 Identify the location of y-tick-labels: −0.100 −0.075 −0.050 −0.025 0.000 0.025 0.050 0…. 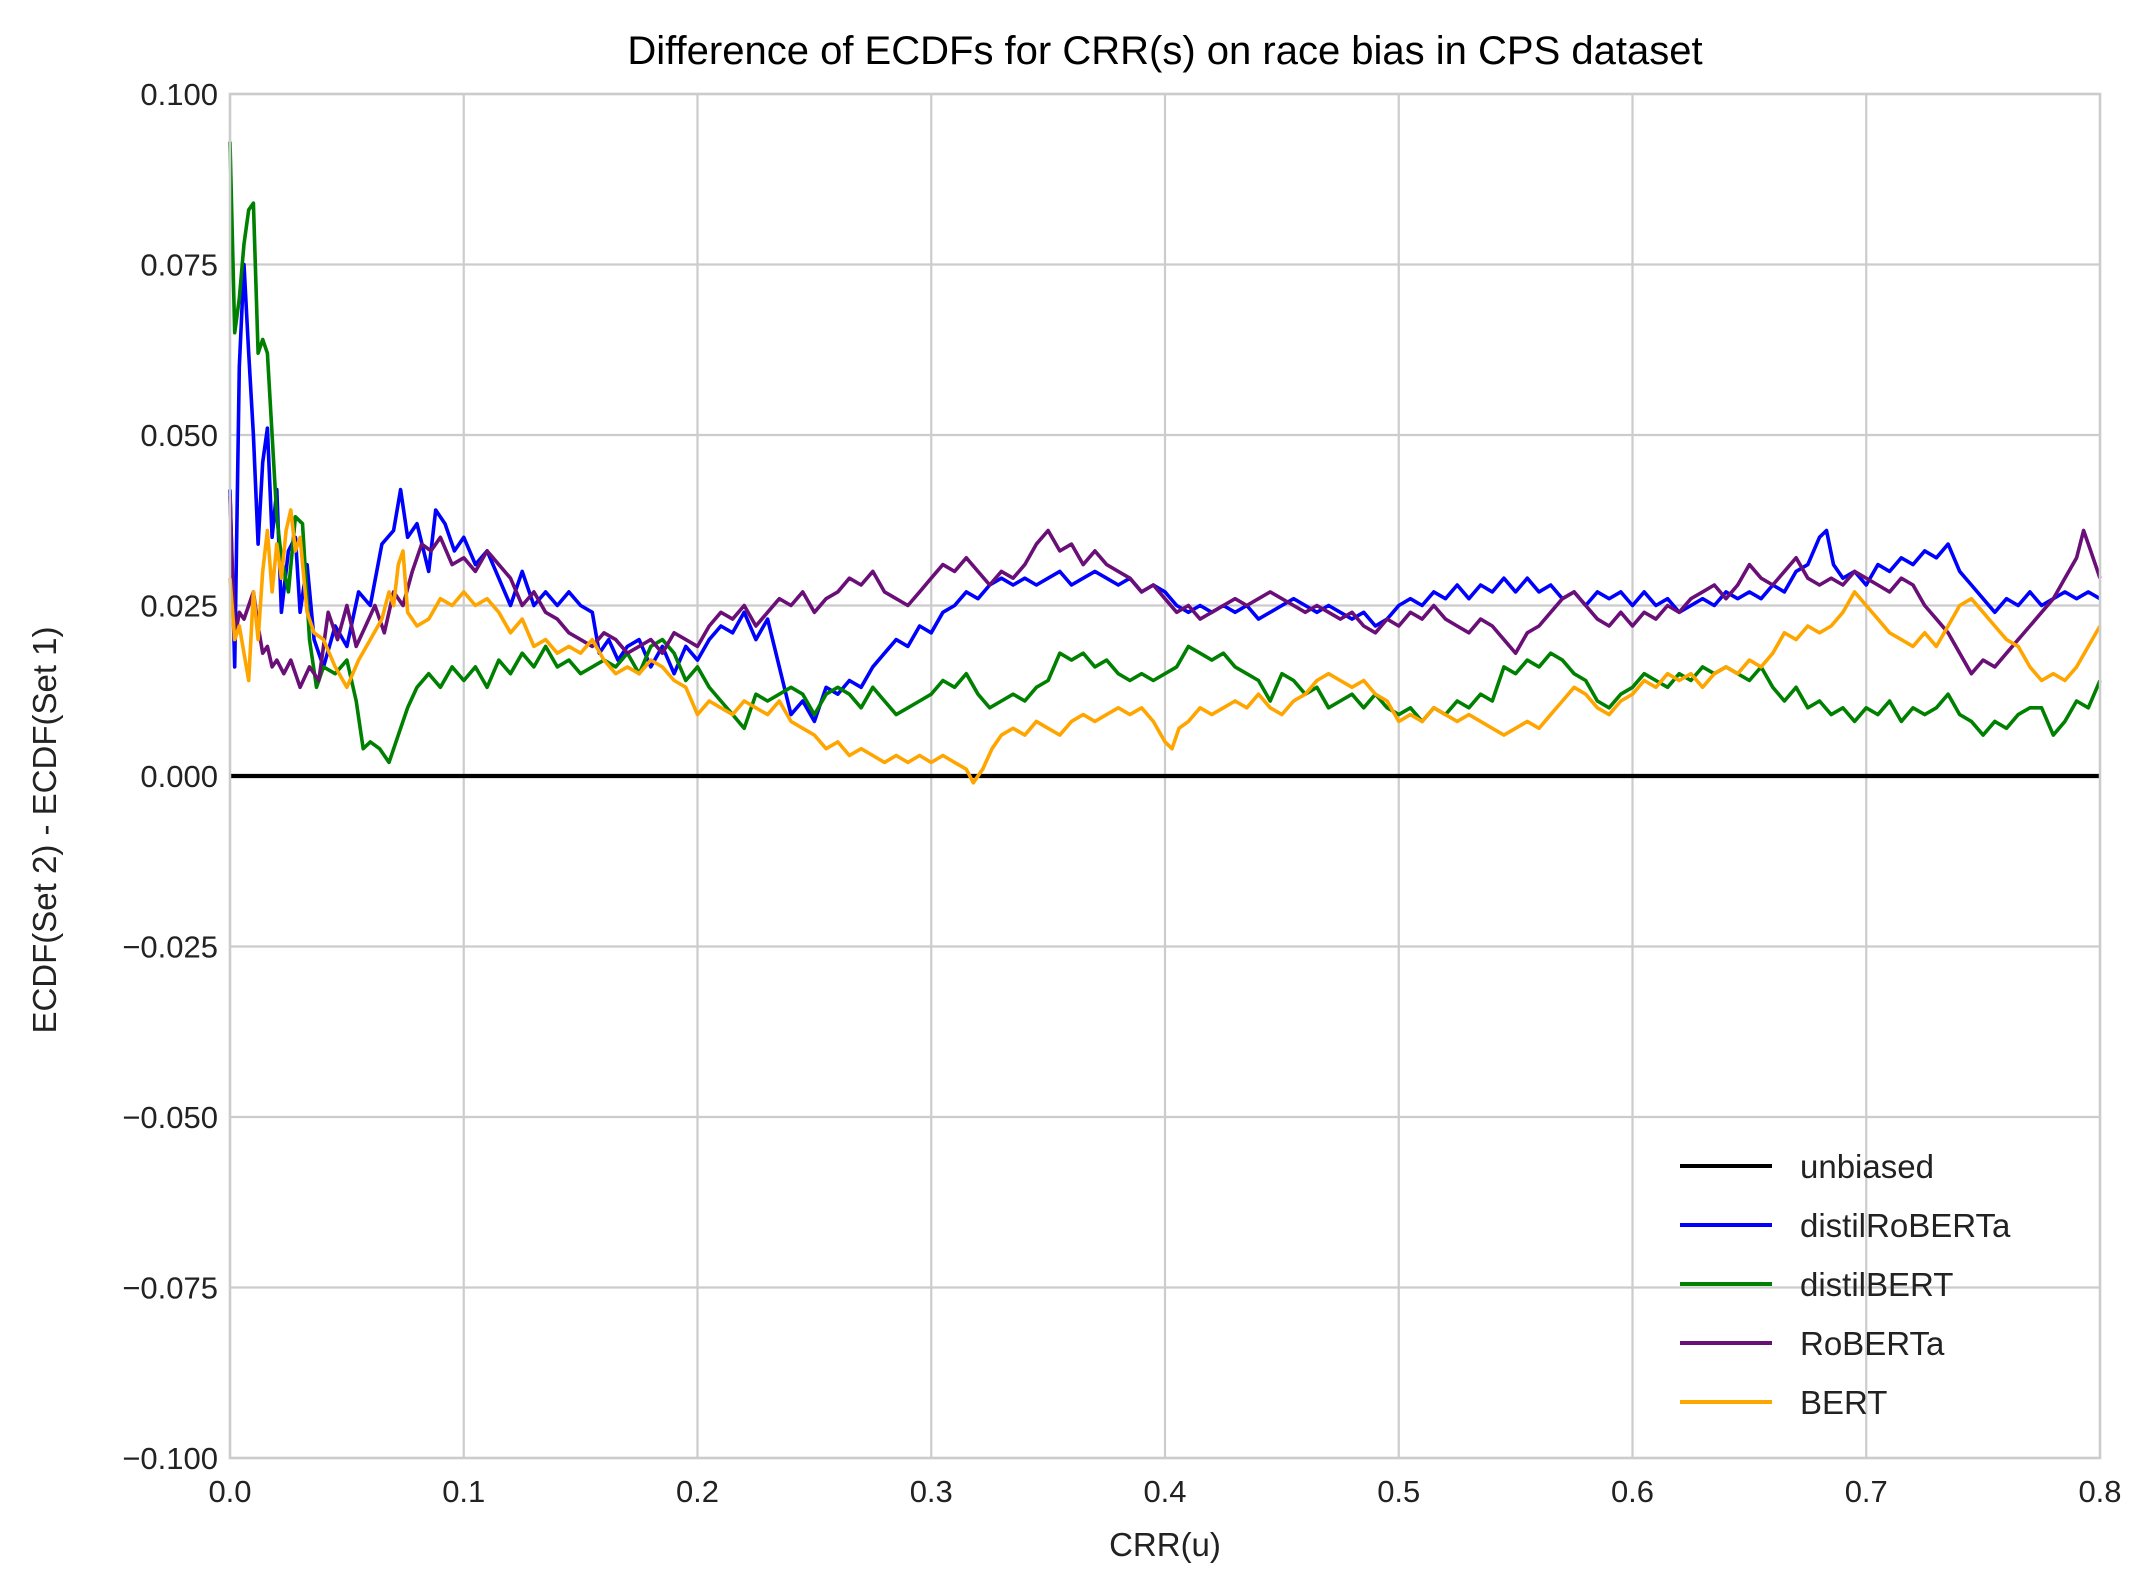
(170, 776).